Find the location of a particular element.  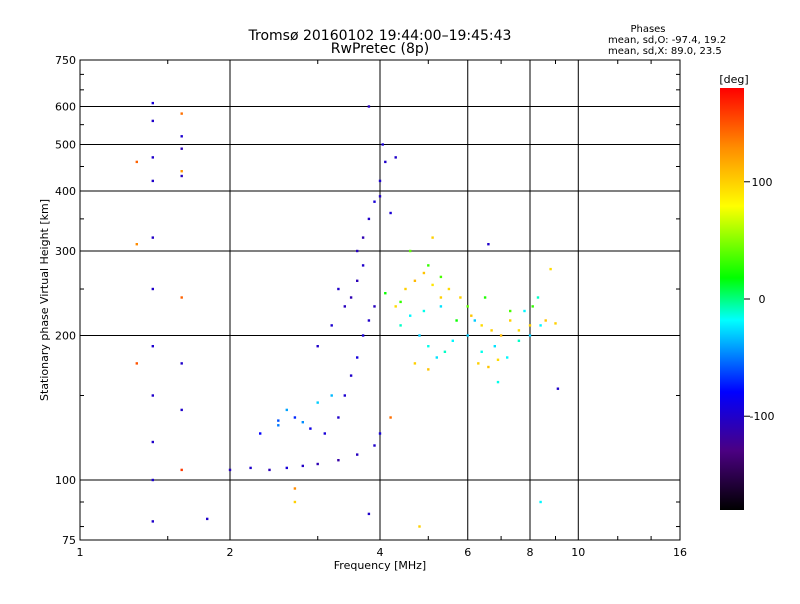

x-tick-label: 16 is located at coordinates (680, 552).